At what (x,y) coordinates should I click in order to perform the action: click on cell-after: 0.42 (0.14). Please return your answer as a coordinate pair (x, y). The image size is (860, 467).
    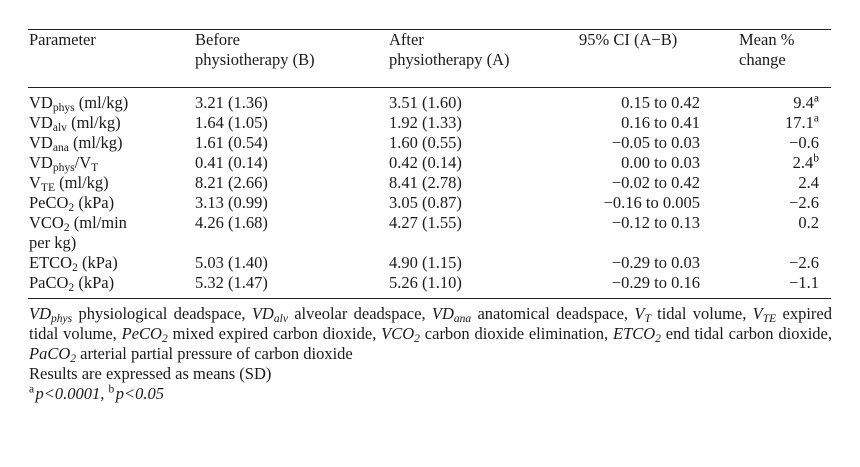
    Looking at the image, I should click on (425, 162).